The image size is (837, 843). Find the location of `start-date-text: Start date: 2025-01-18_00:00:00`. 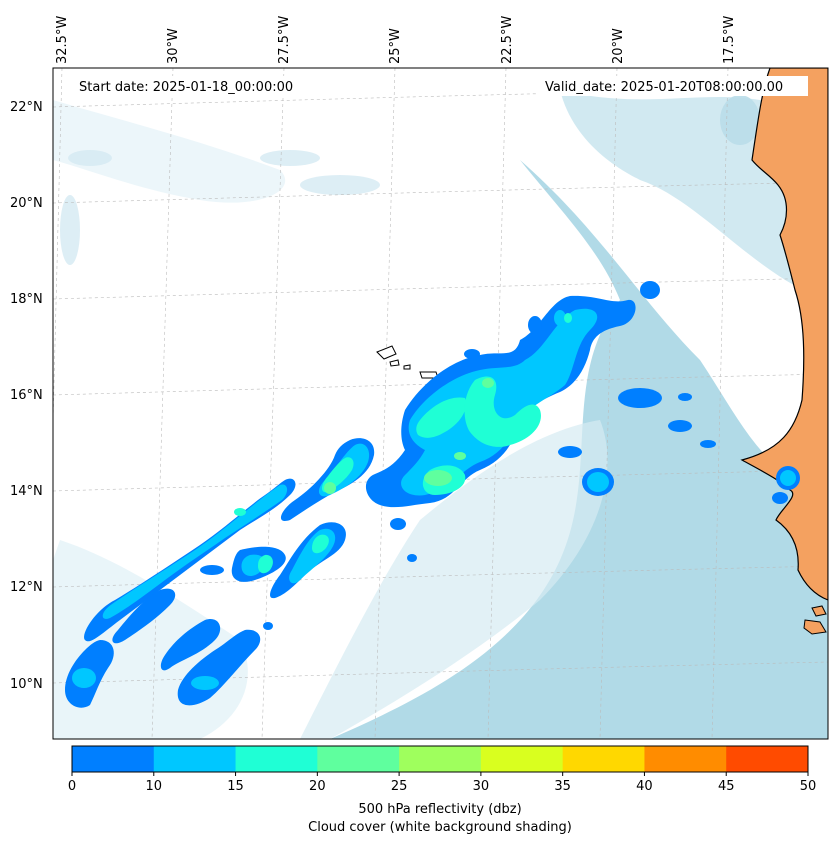

start-date-text: Start date: 2025-01-18_00:00:00 is located at coordinates (186, 87).